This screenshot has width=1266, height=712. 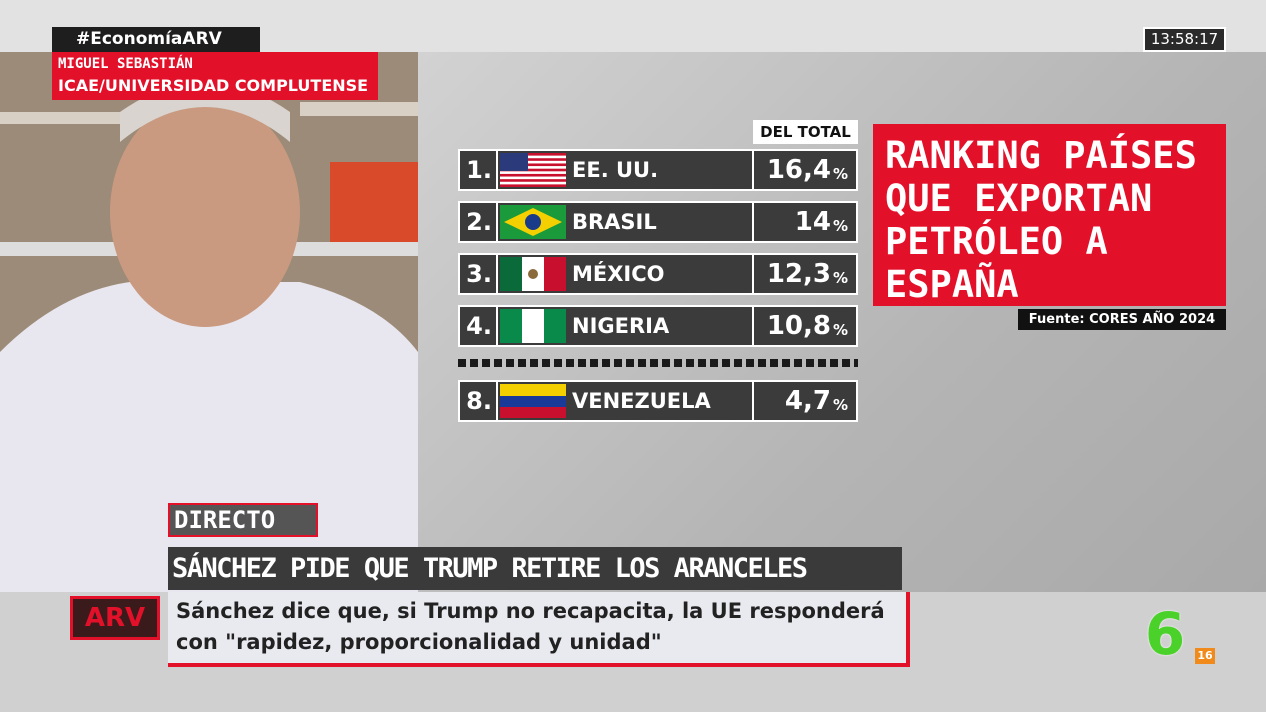 I want to click on share-cell: 16,4%, so click(x=805, y=170).